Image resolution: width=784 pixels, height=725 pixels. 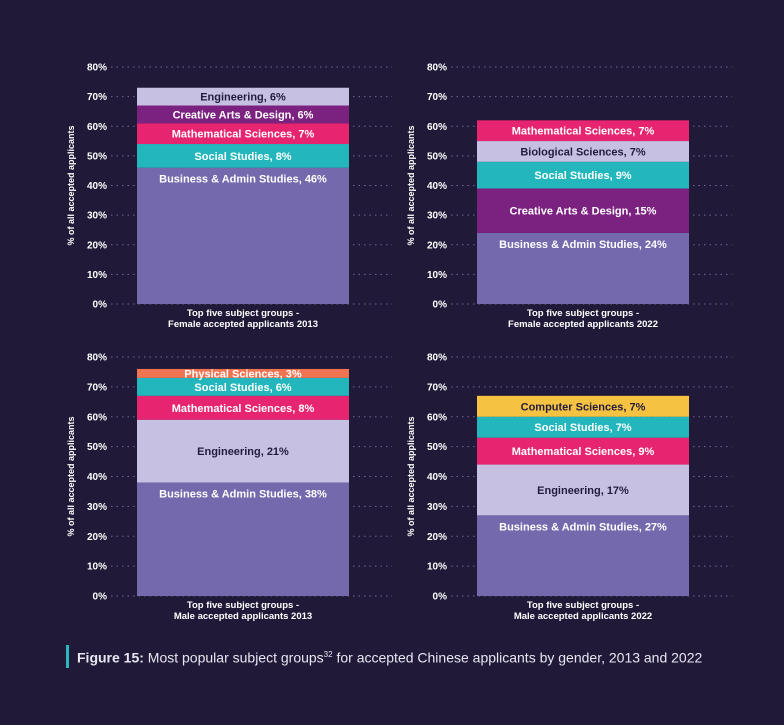 I want to click on data-label: Business & Admin Studies, 38%, so click(x=243, y=494).